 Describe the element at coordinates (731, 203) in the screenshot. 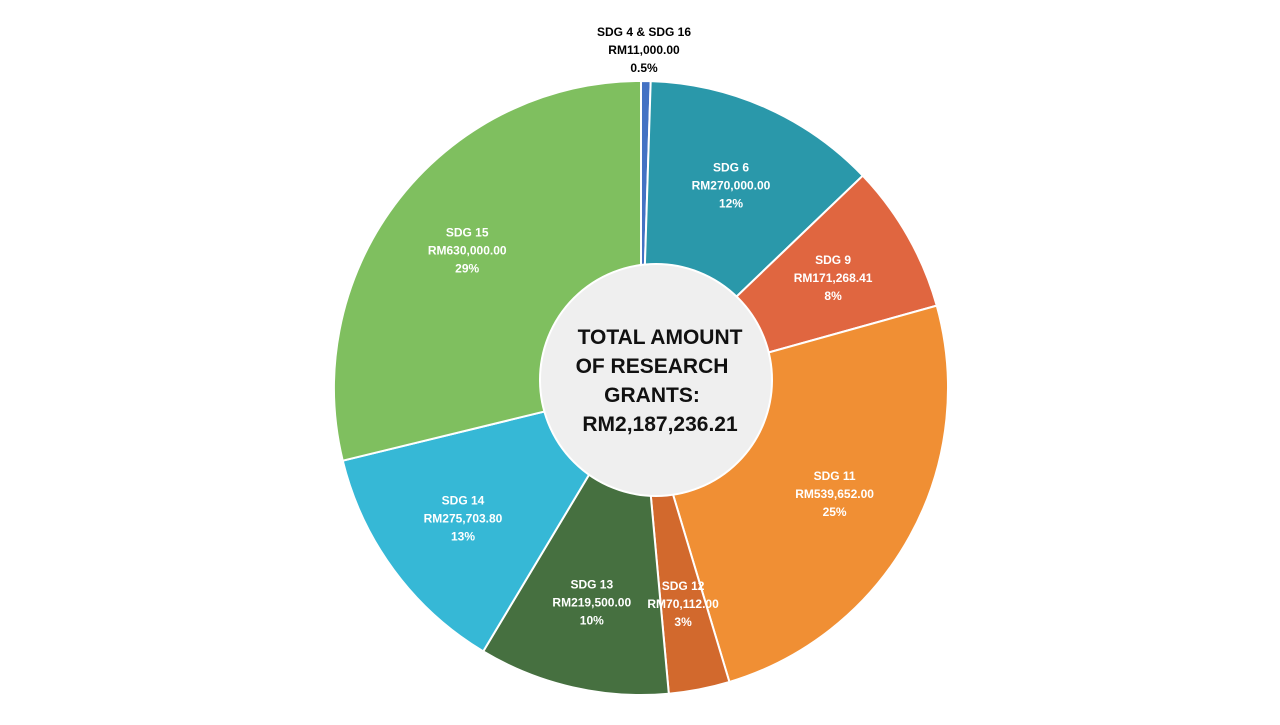

I see `label-sdg-6-percent: 12%` at that location.